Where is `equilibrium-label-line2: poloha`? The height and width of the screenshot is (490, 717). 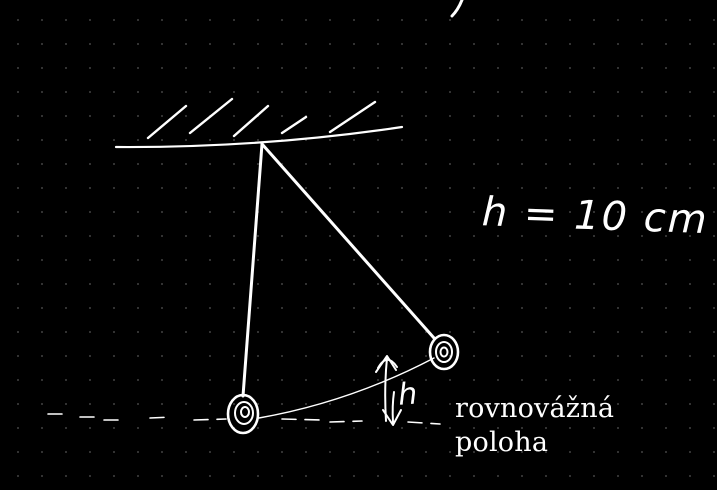 equilibrium-label-line2: poloha is located at coordinates (502, 442).